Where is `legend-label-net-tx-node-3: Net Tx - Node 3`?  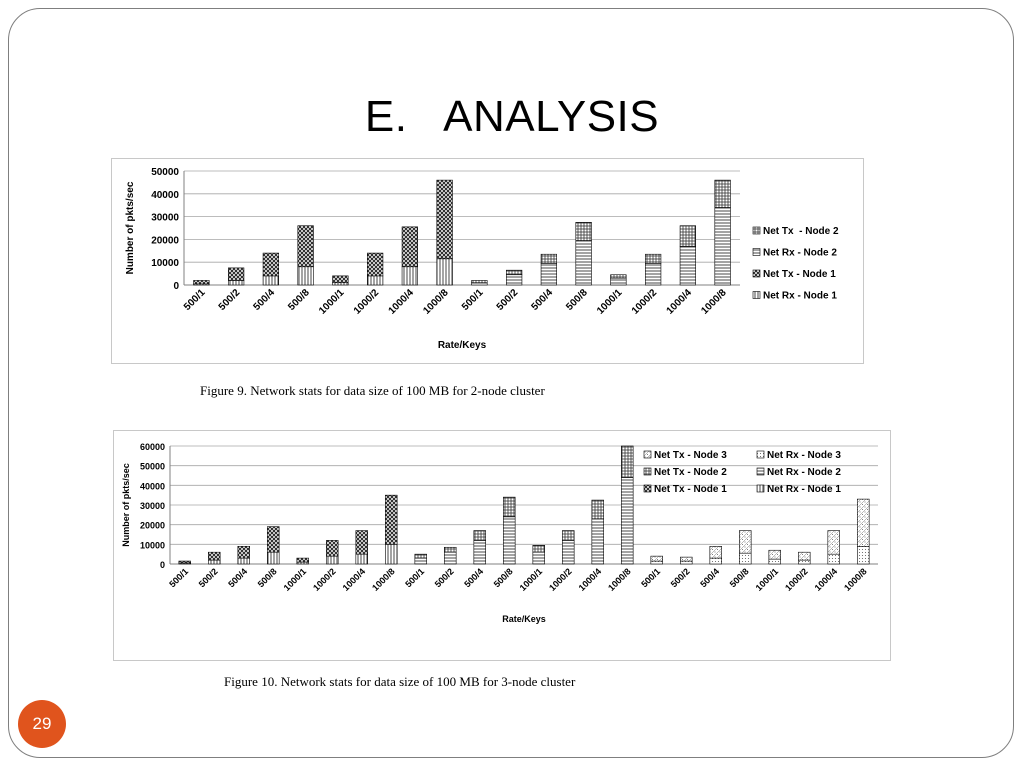 legend-label-net-tx-node-3: Net Tx - Node 3 is located at coordinates (690, 455).